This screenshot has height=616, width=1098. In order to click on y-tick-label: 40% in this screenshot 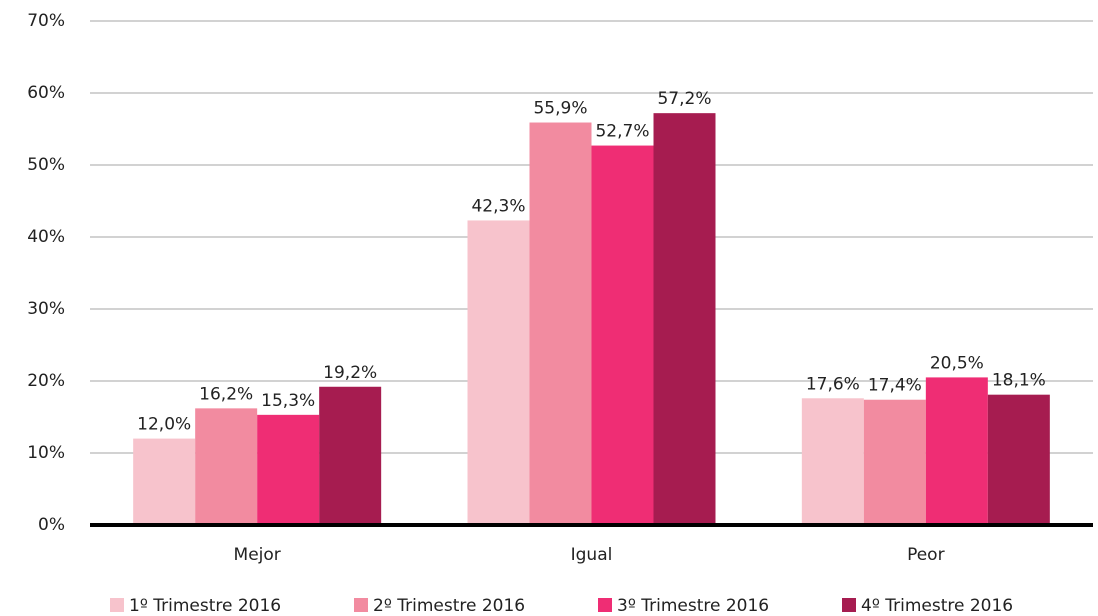, I will do `click(46, 237)`.